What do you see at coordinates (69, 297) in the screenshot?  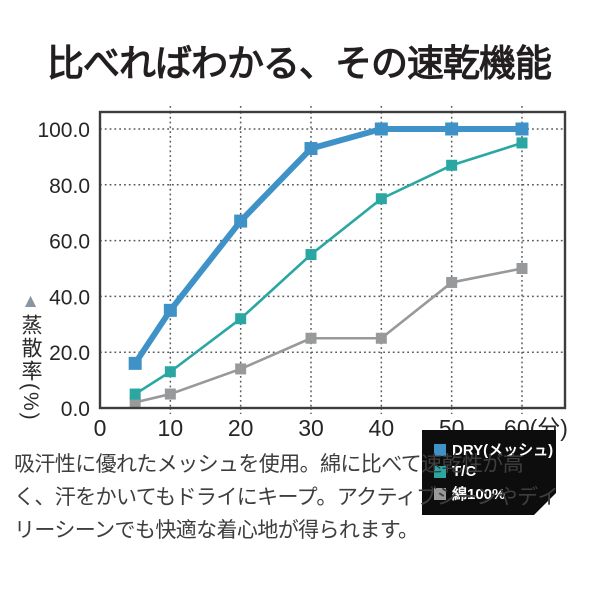 I see `y-tick-label: 40.0` at bounding box center [69, 297].